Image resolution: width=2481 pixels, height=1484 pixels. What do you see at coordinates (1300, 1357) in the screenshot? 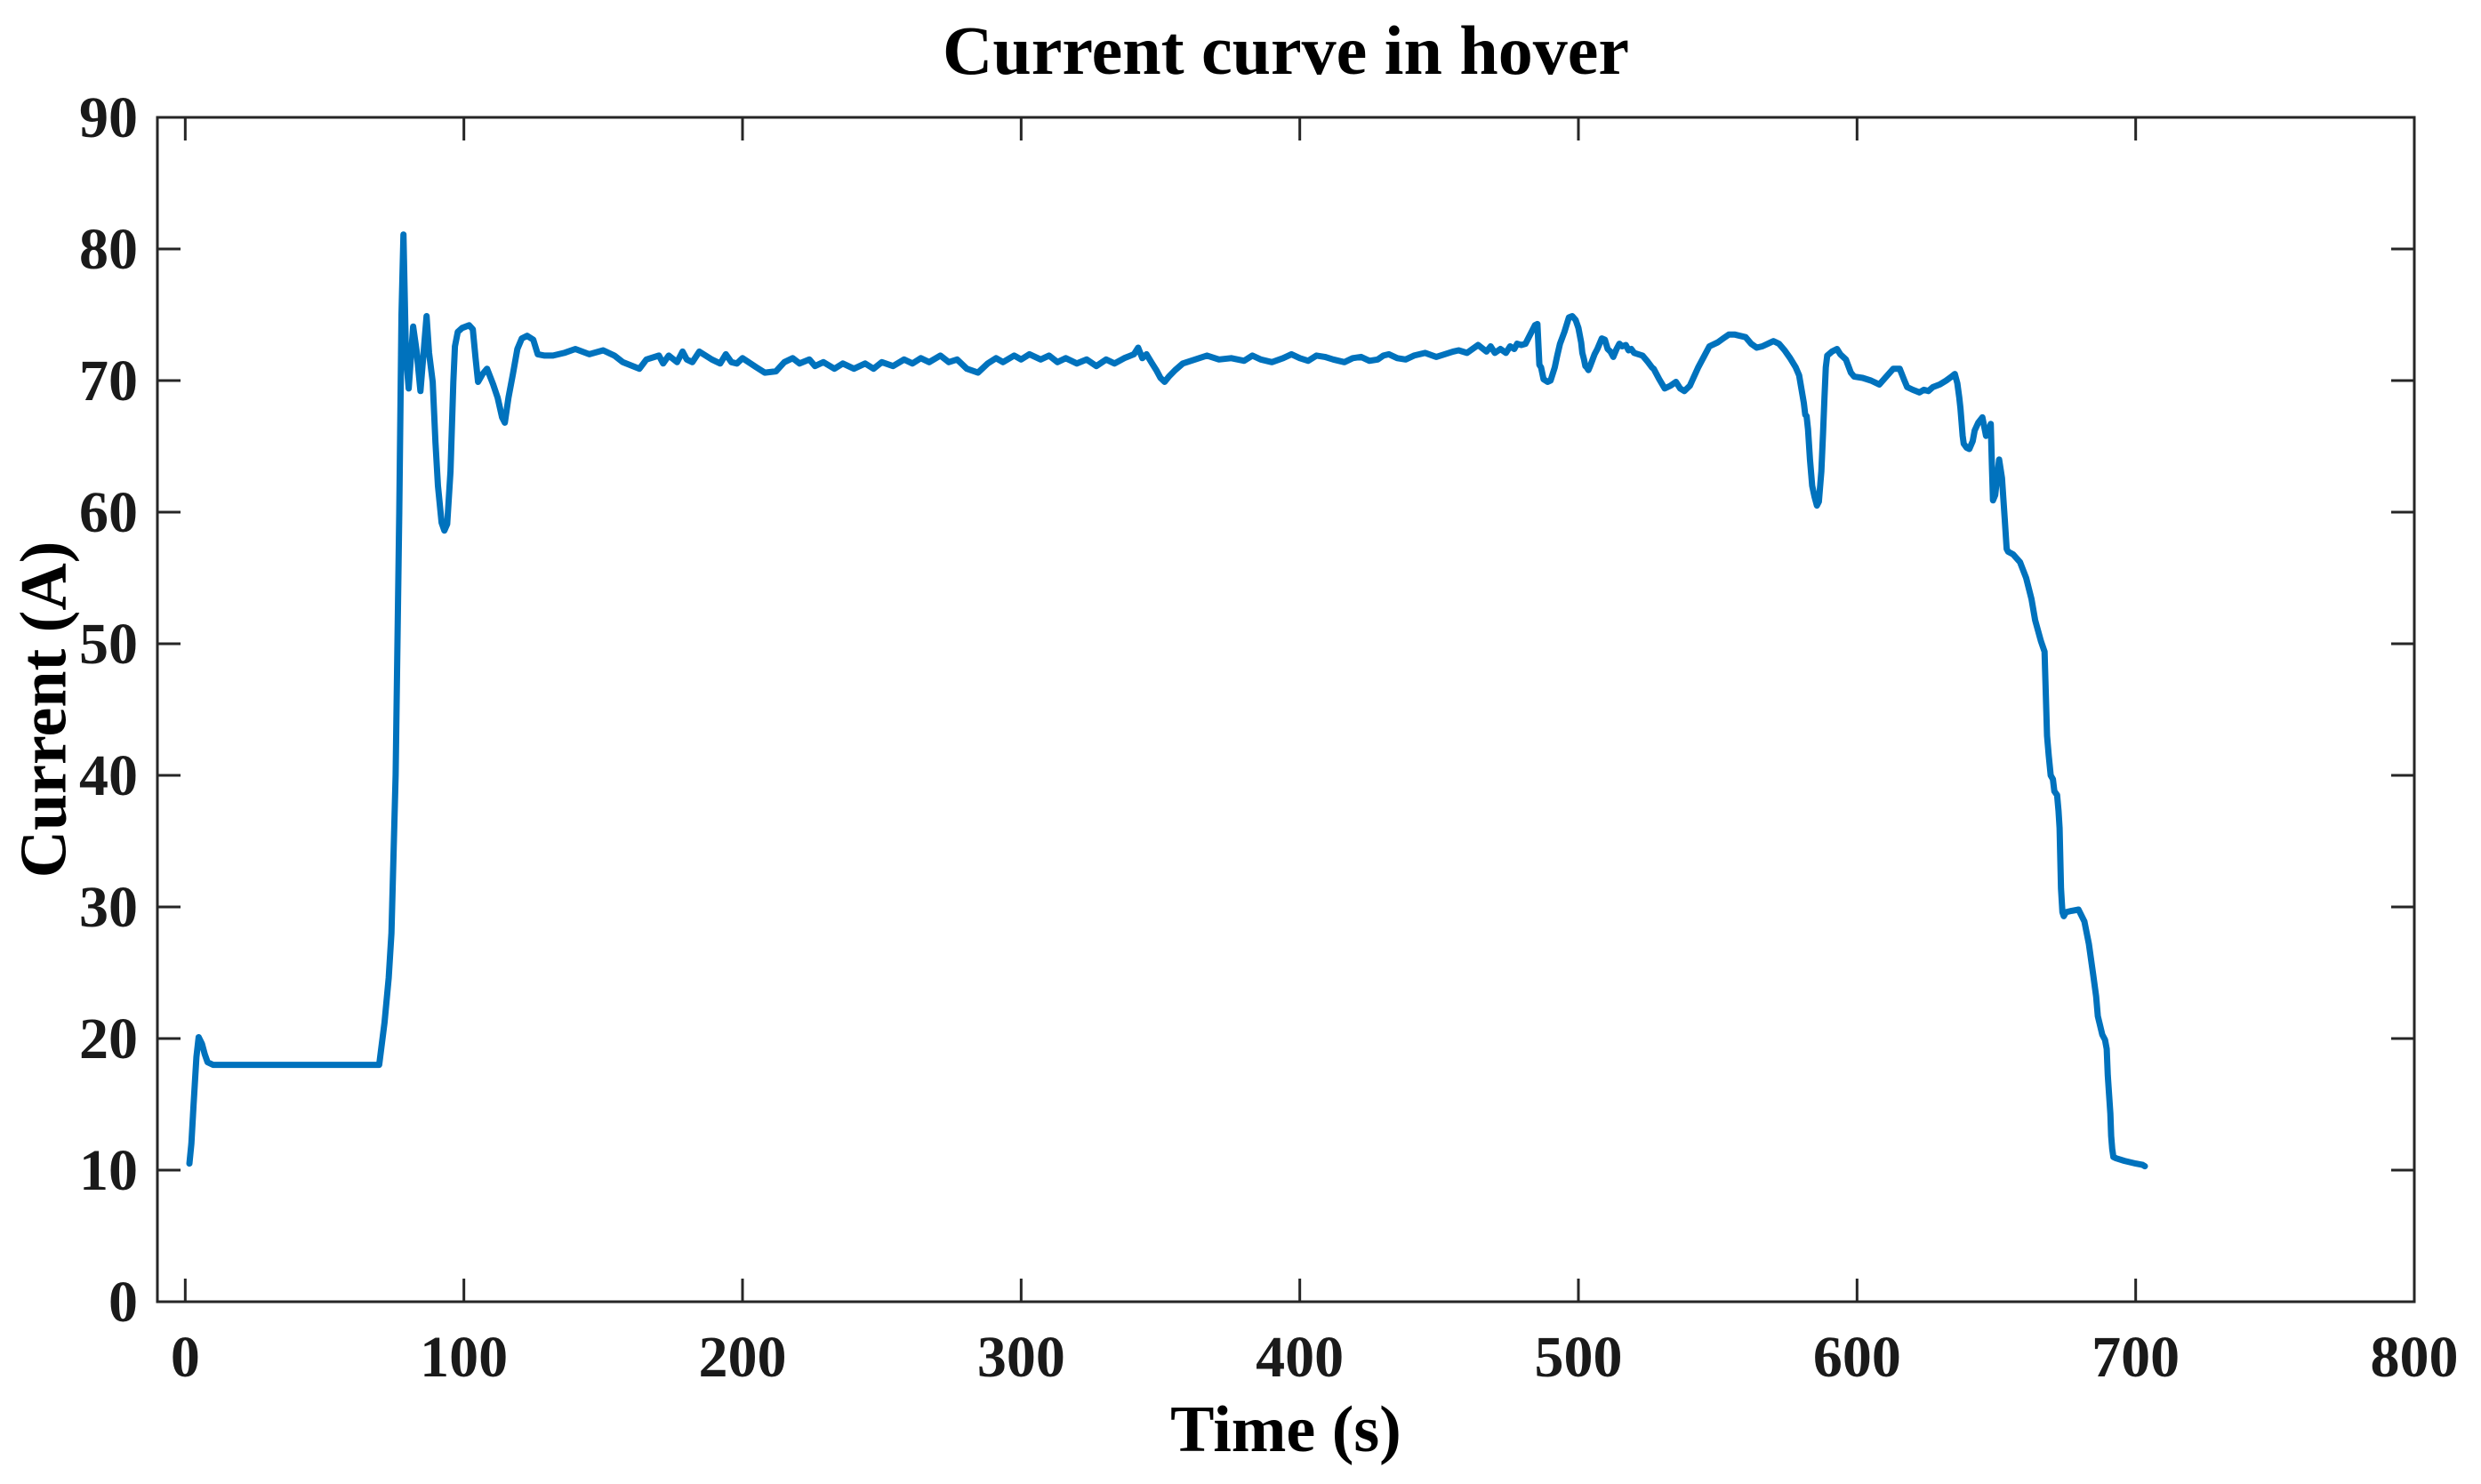
I see `x-tick-label: 400` at bounding box center [1300, 1357].